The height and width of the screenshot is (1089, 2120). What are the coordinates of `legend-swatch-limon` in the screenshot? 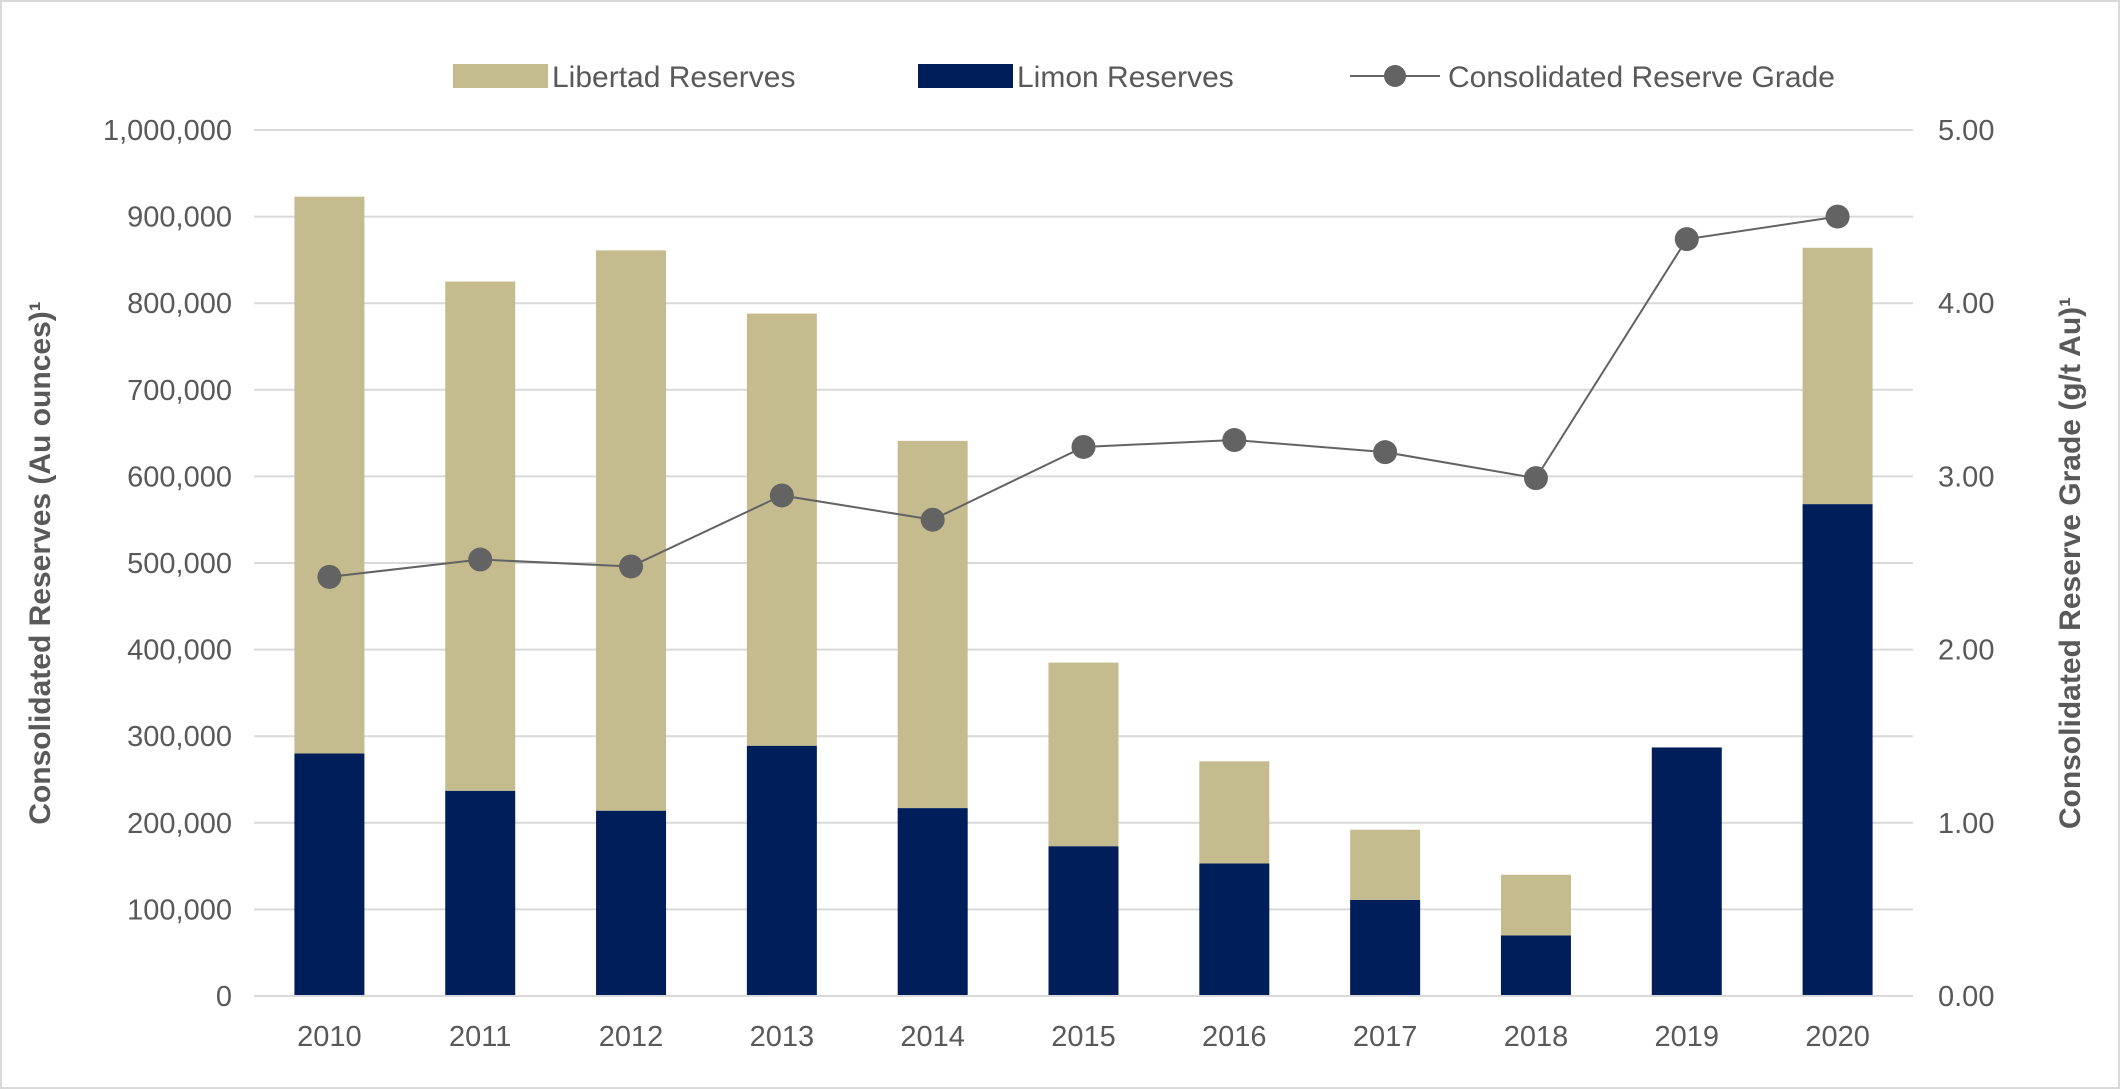 It's located at (965, 76).